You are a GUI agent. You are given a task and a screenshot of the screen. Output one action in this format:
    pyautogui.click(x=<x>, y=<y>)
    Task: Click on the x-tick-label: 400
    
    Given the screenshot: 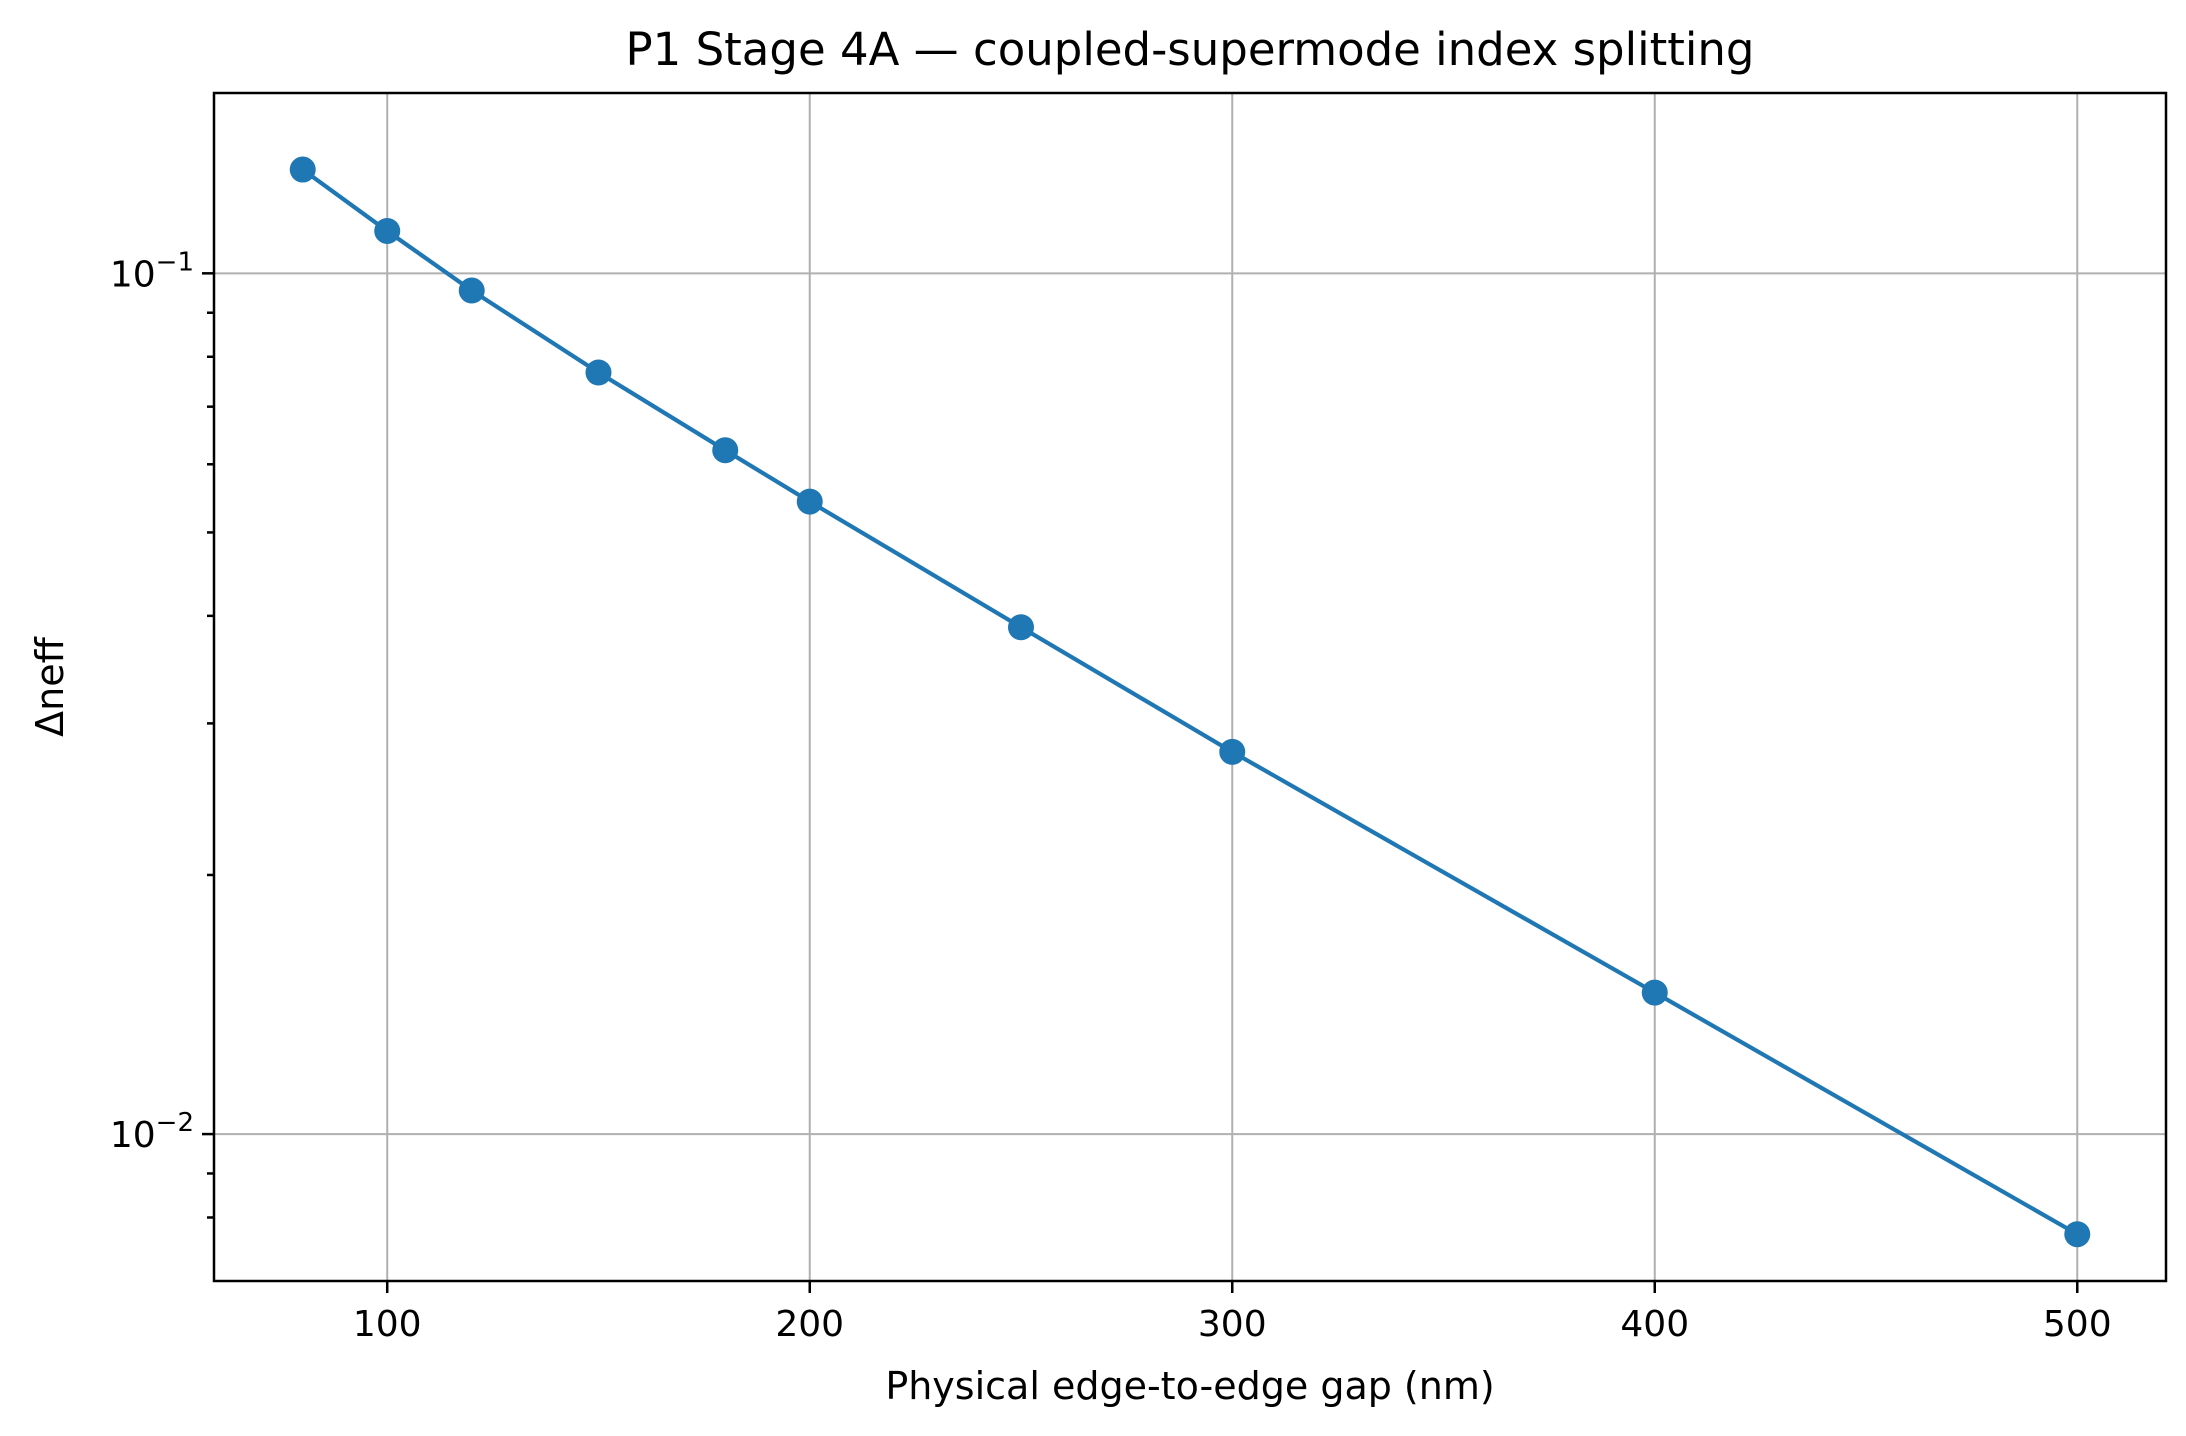 What is the action you would take?
    pyautogui.click(x=1654, y=1324)
    